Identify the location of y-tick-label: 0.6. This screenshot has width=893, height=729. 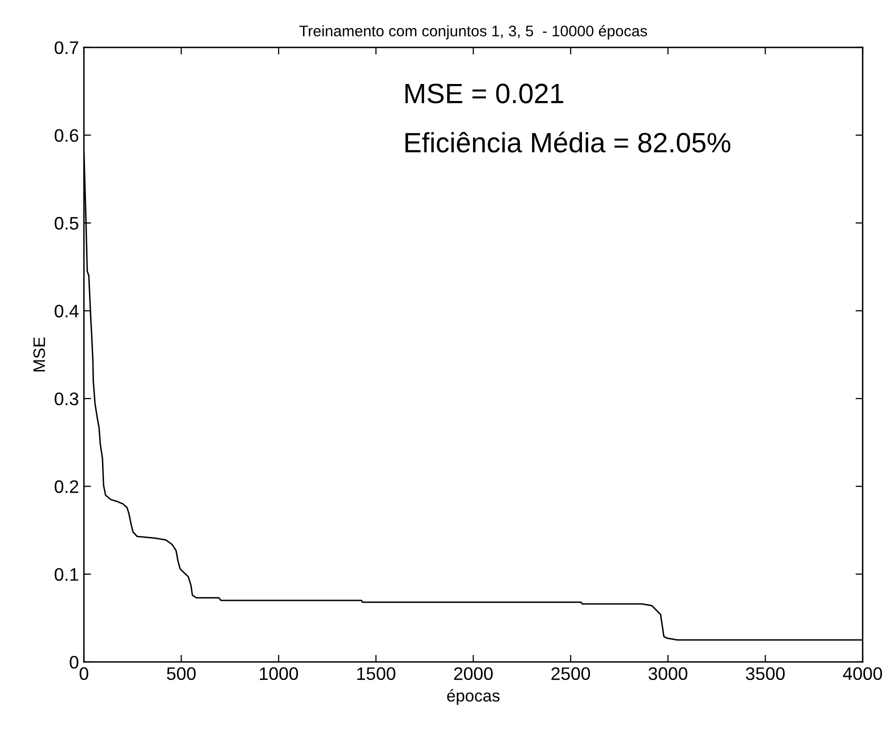
(66, 135).